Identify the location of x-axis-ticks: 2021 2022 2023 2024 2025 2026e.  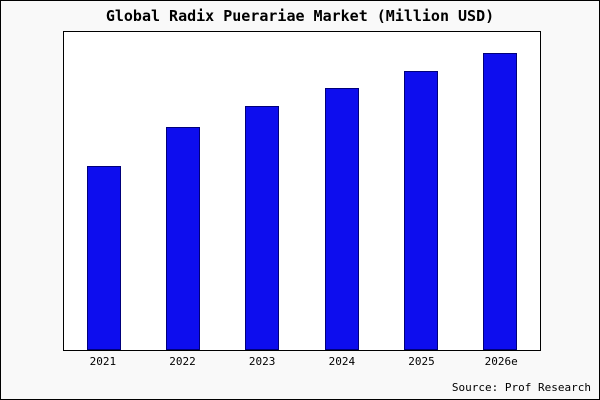
(302, 361).